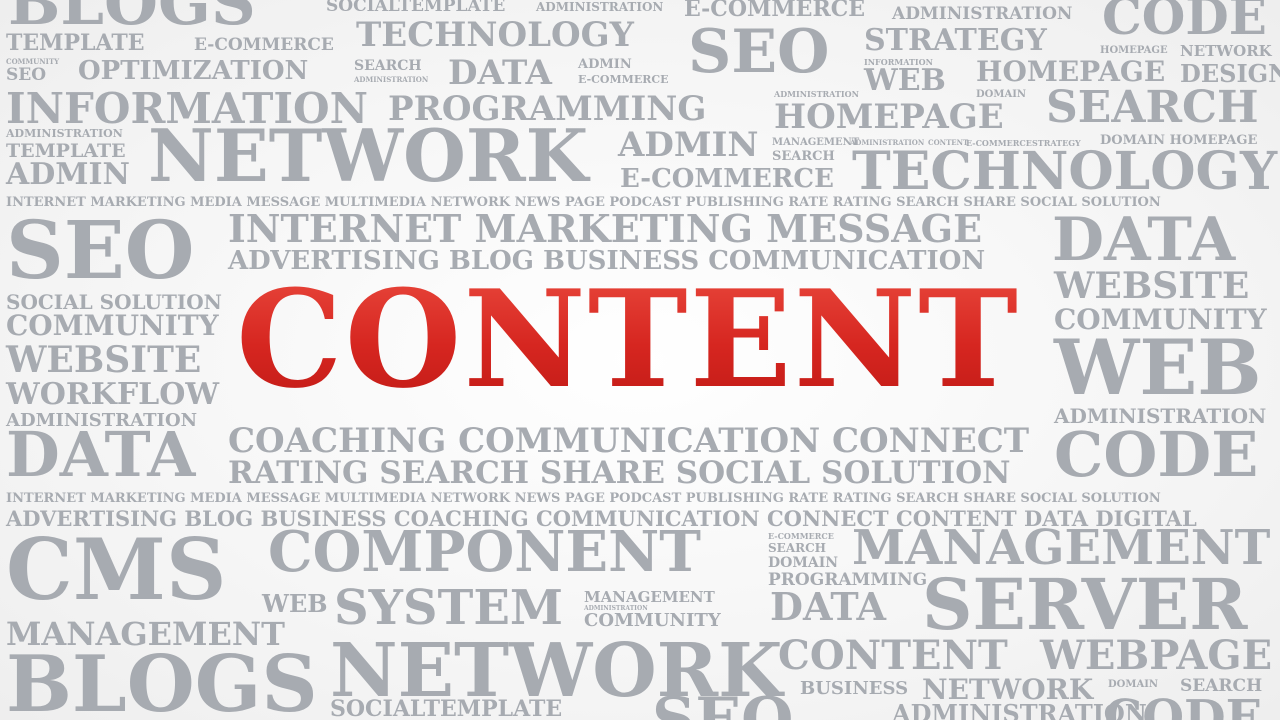 The height and width of the screenshot is (720, 1280). I want to click on cloud-word: ADVERTISING BLOG BUSINESS COMMUNICATION, so click(607, 261).